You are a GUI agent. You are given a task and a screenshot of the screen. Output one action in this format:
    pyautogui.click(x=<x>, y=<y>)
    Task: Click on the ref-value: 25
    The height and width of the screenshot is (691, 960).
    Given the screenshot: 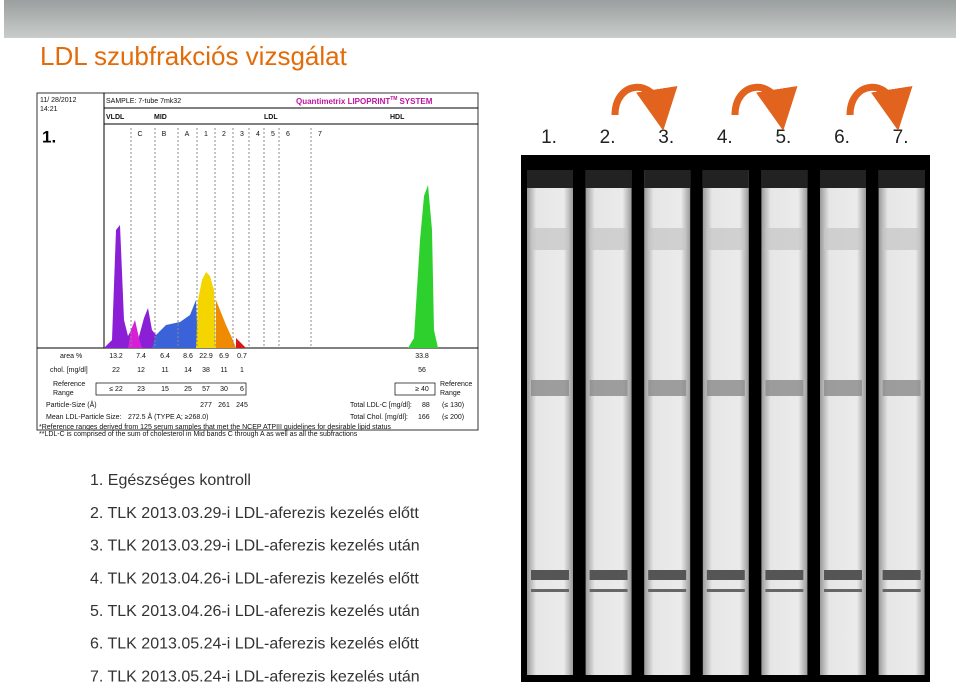 What is the action you would take?
    pyautogui.click(x=188, y=389)
    